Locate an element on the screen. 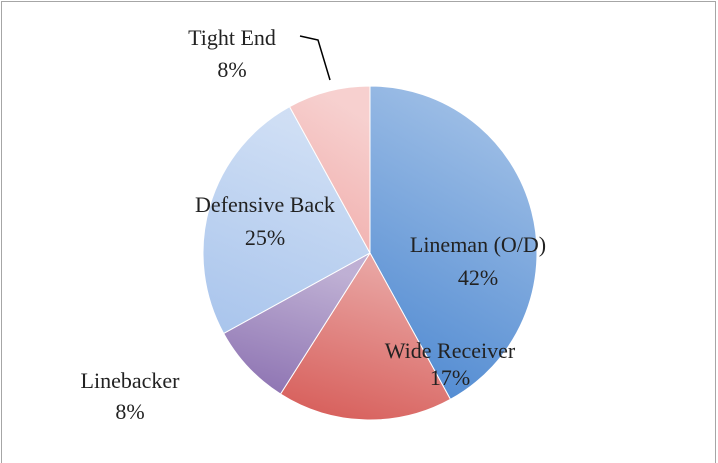  leader-line is located at coordinates (315, 58).